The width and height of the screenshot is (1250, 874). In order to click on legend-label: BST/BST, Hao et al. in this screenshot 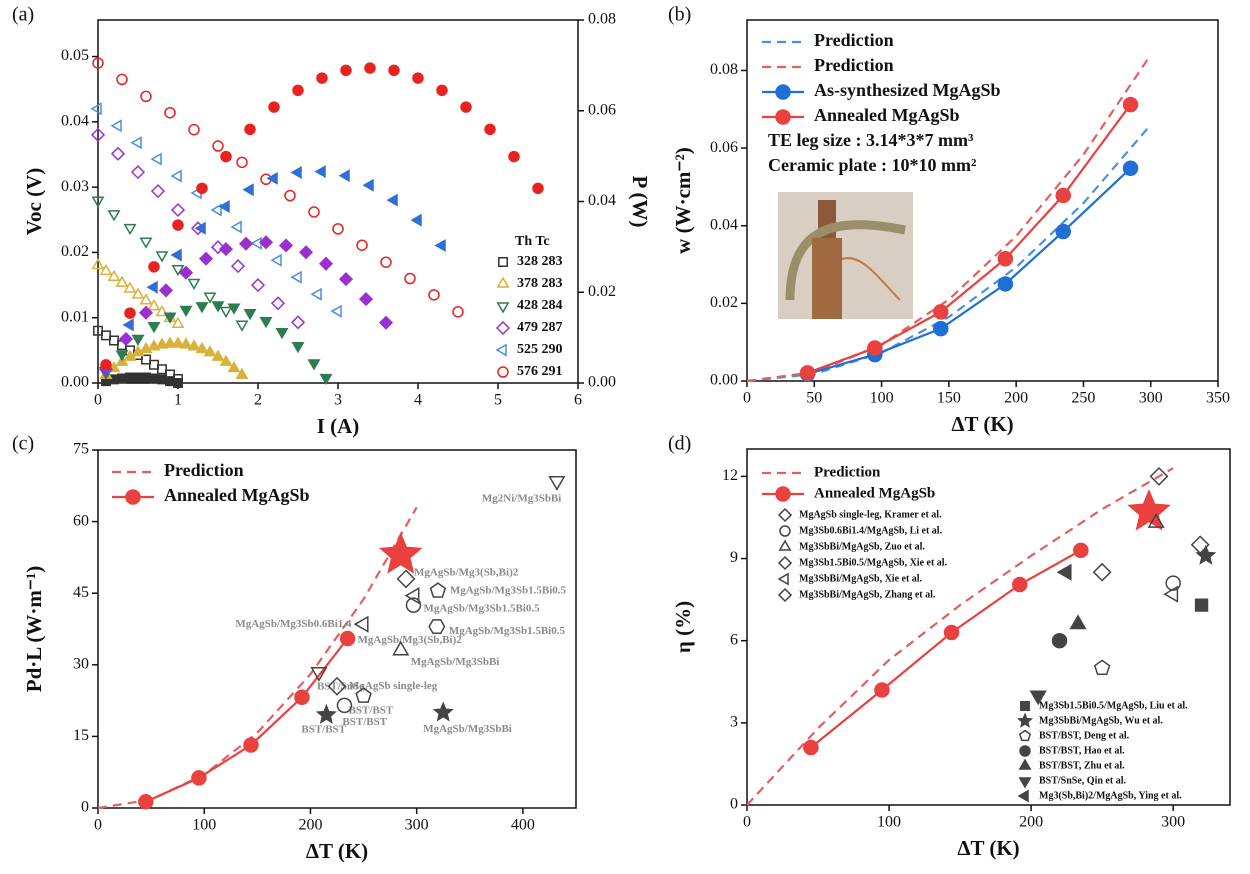, I will do `click(1082, 750)`.